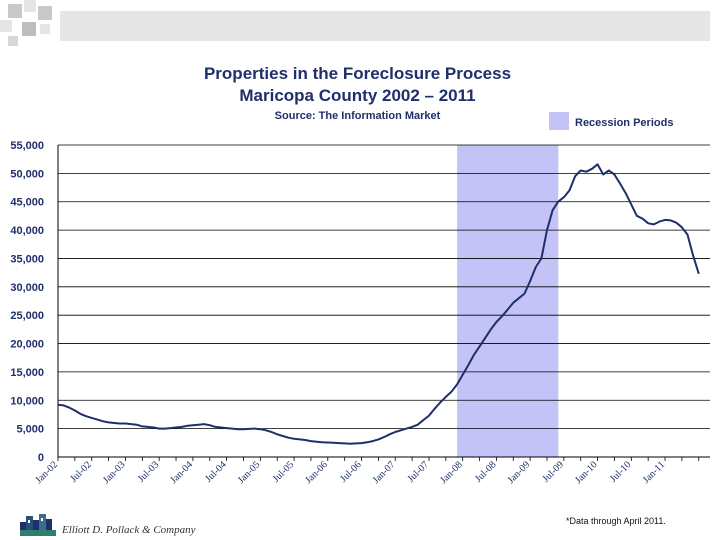 Image resolution: width=720 pixels, height=540 pixels. Describe the element at coordinates (80, 471) in the screenshot. I see `x-tick-label: Jul-02` at that location.